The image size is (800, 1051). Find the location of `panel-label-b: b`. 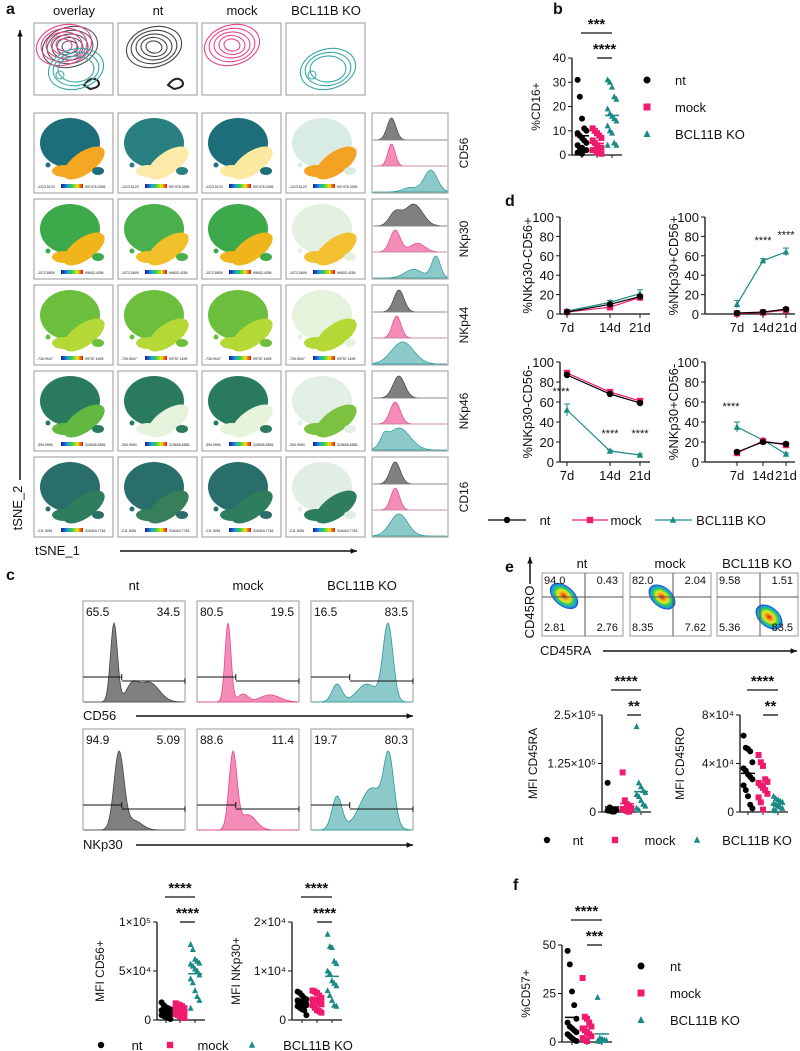

panel-label-b: b is located at coordinates (558, 9).